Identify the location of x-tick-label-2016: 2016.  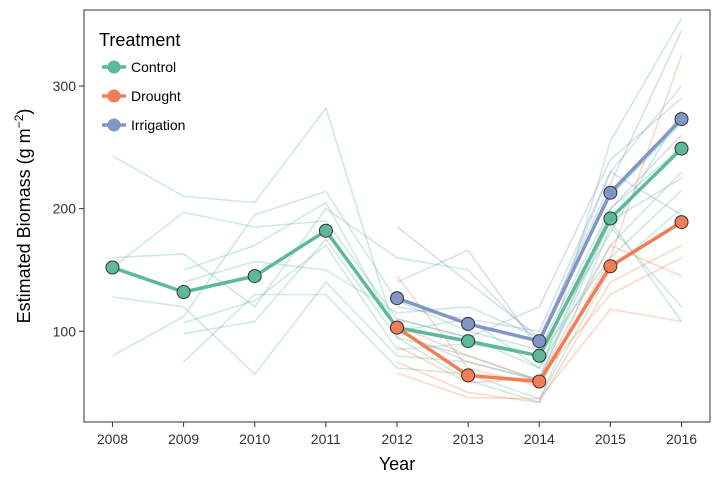
(681, 439).